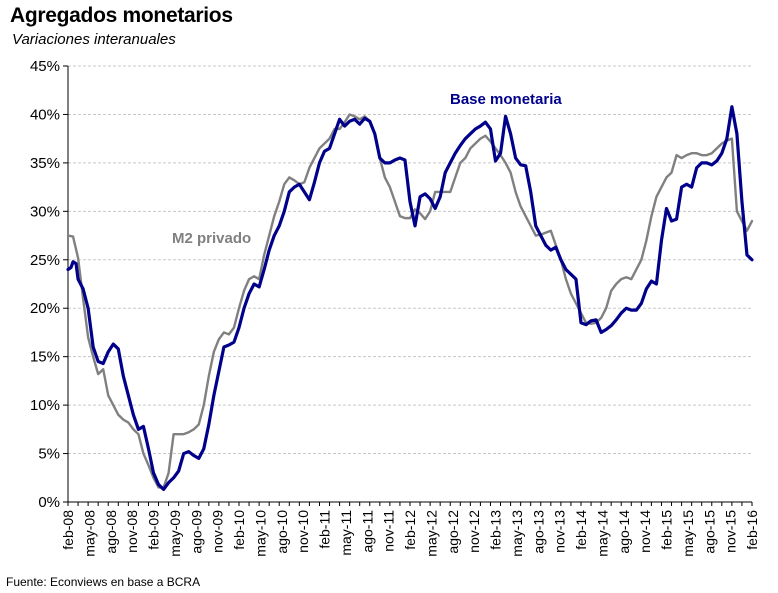 The height and width of the screenshot is (593, 778). What do you see at coordinates (325, 529) in the screenshot?
I see `x-tick-label: feb-11` at bounding box center [325, 529].